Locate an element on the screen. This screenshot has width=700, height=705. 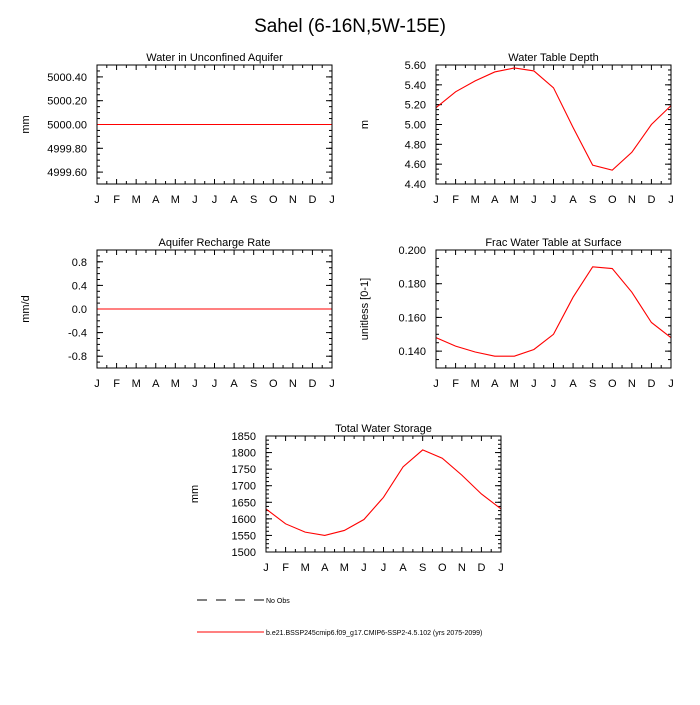
y-tick-label: 4.40 is located at coordinates (415, 185).